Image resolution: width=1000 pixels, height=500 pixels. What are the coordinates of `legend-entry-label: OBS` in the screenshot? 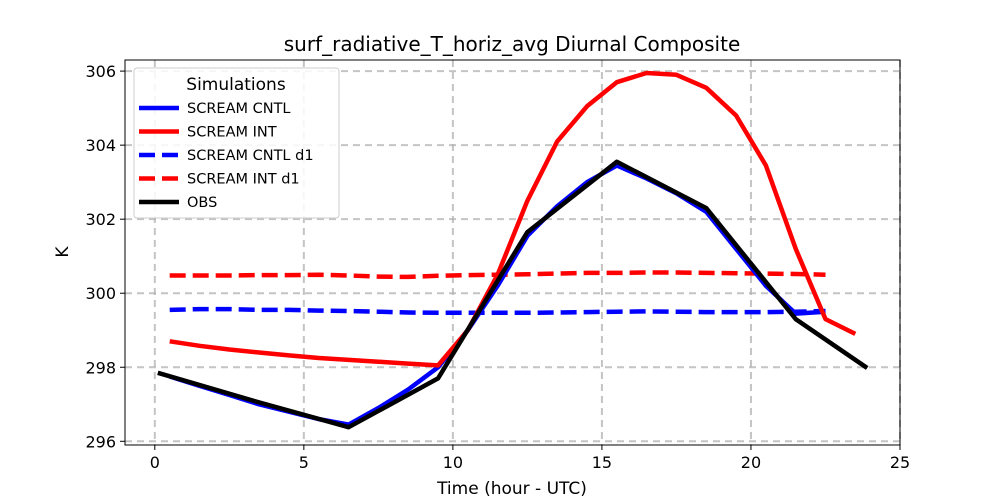 It's located at (202, 203).